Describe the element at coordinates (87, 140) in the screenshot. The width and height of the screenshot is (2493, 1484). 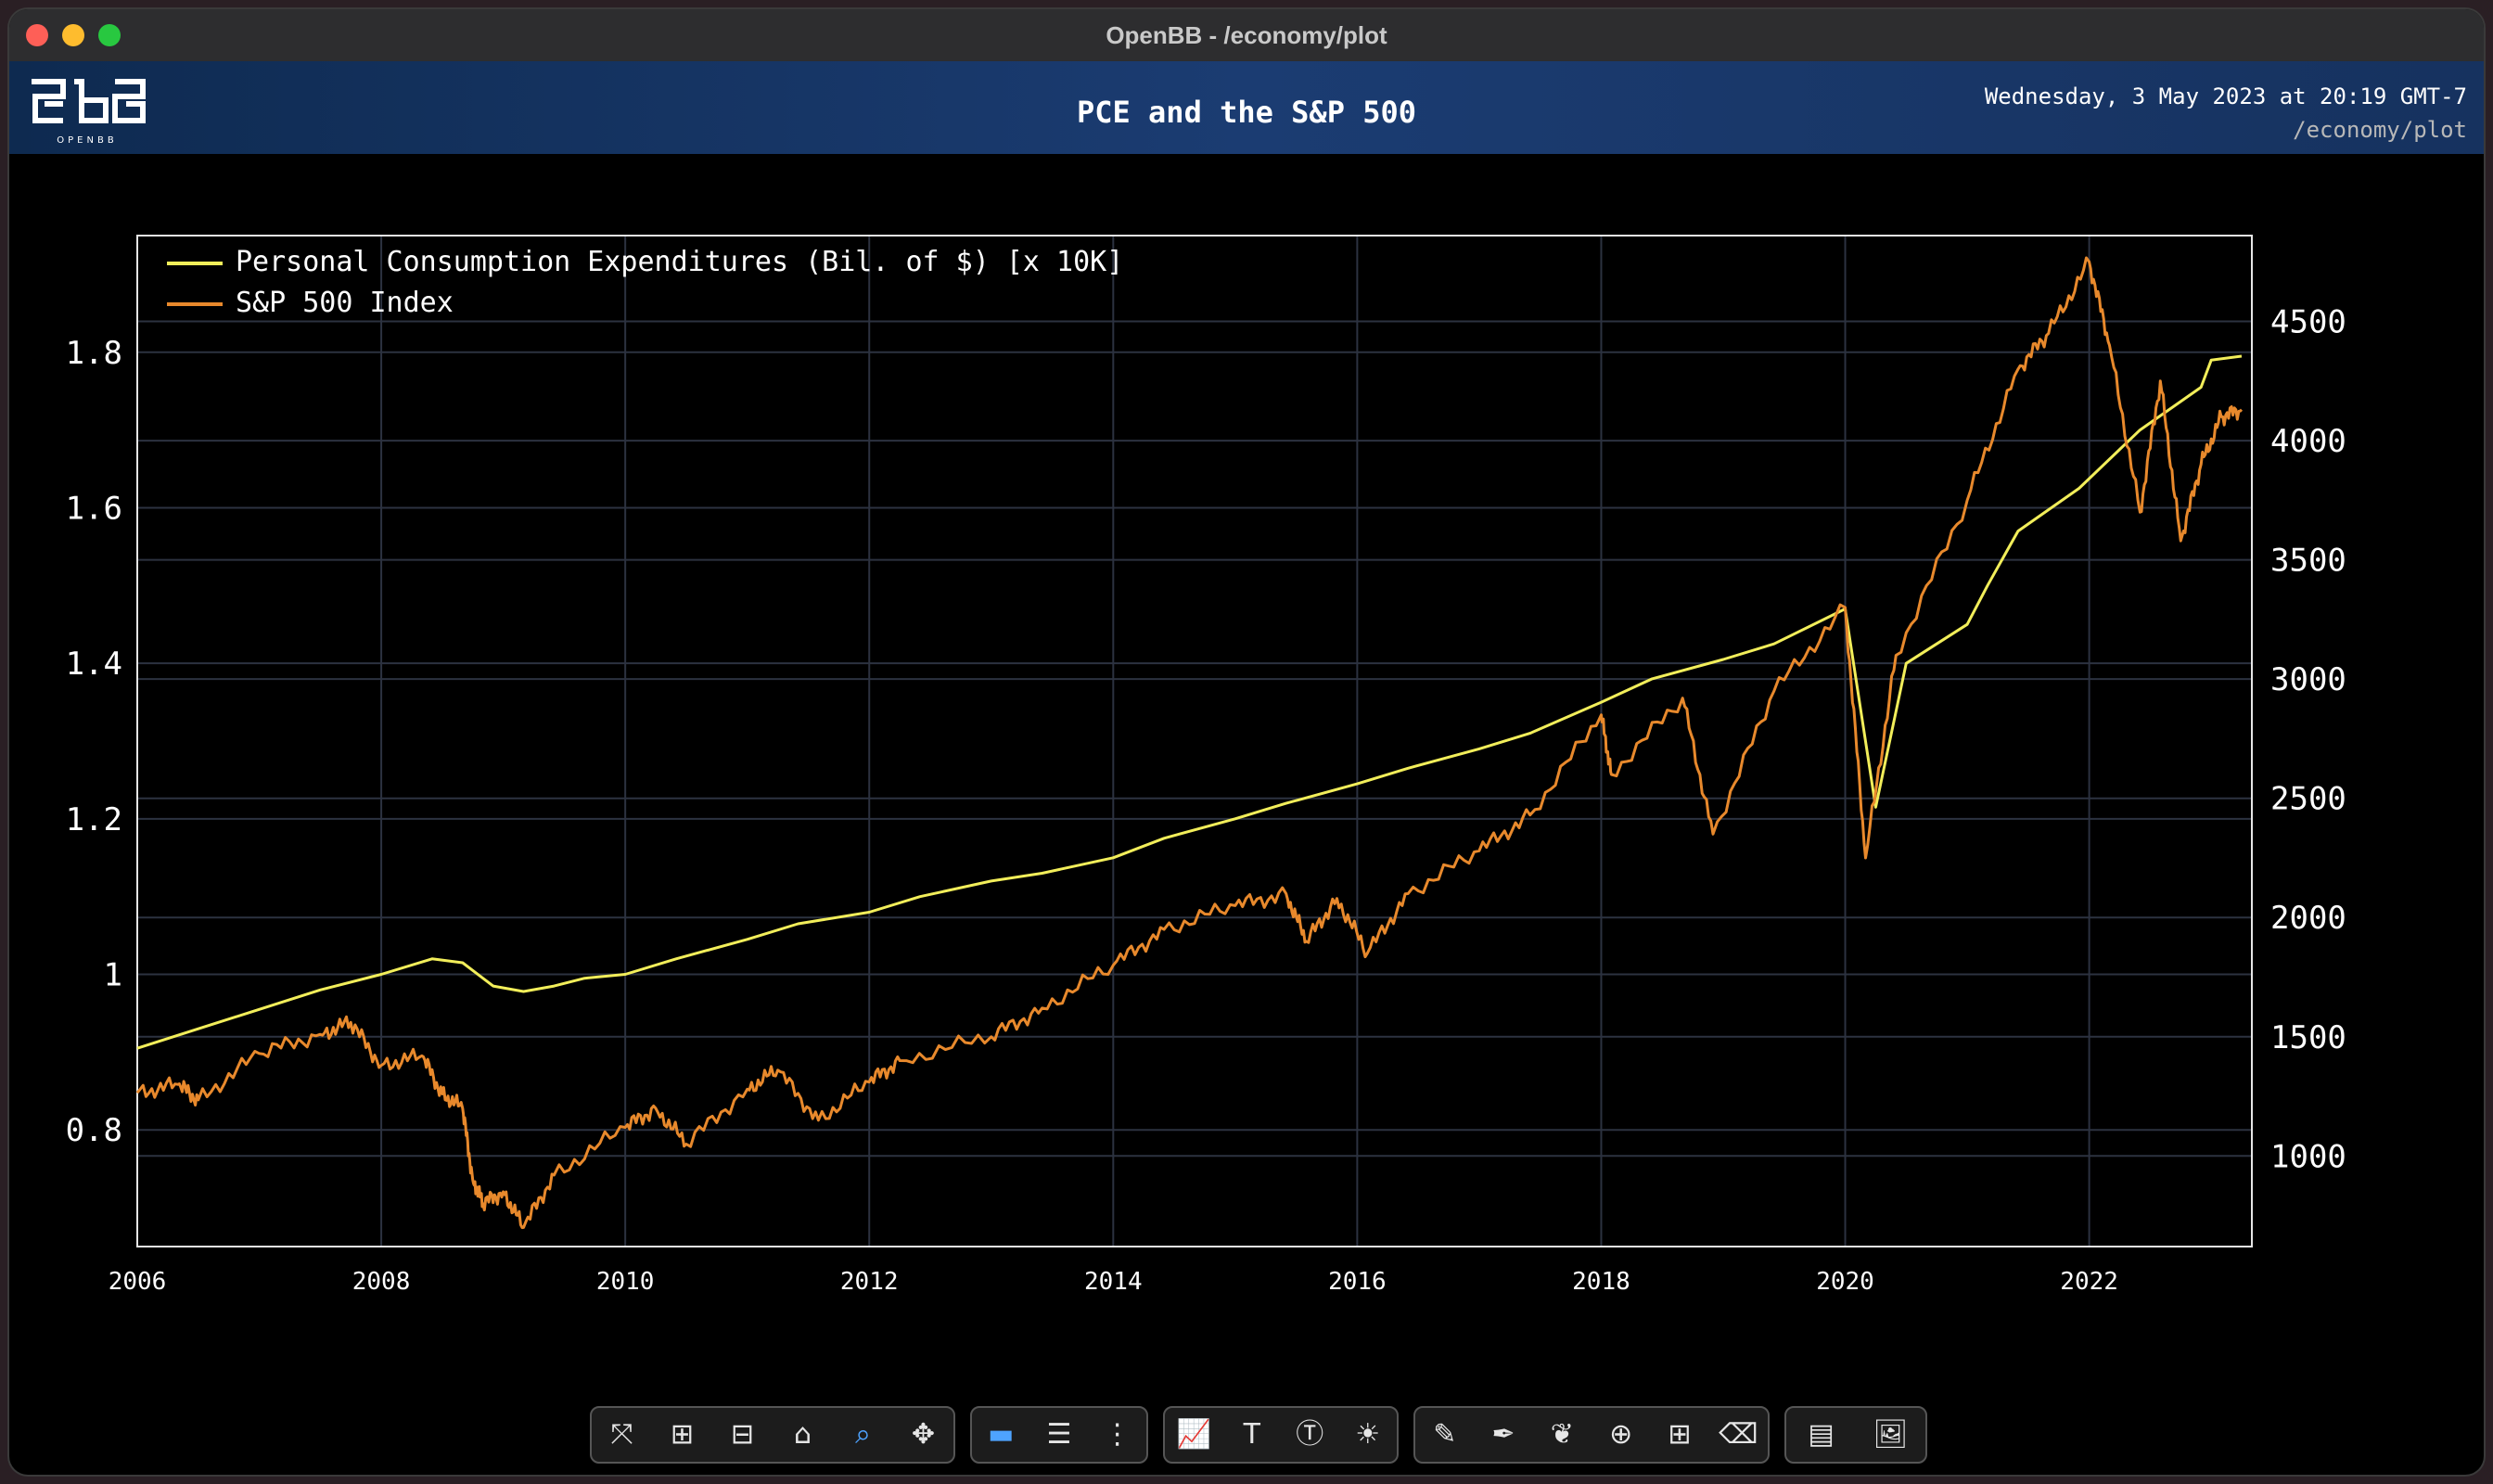
I see `logo-text: OPENBB` at that location.